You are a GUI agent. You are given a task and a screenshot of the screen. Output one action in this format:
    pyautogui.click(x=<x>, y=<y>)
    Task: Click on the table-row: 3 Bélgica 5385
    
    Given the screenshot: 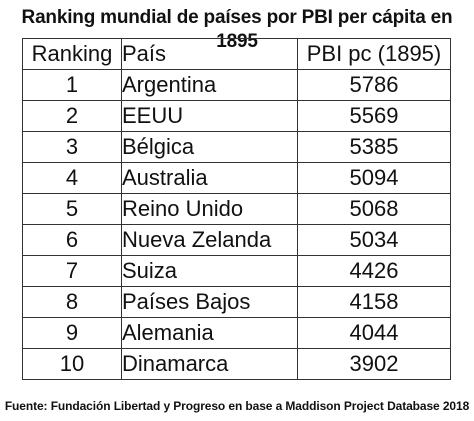 What is the action you would take?
    pyautogui.click(x=236, y=147)
    